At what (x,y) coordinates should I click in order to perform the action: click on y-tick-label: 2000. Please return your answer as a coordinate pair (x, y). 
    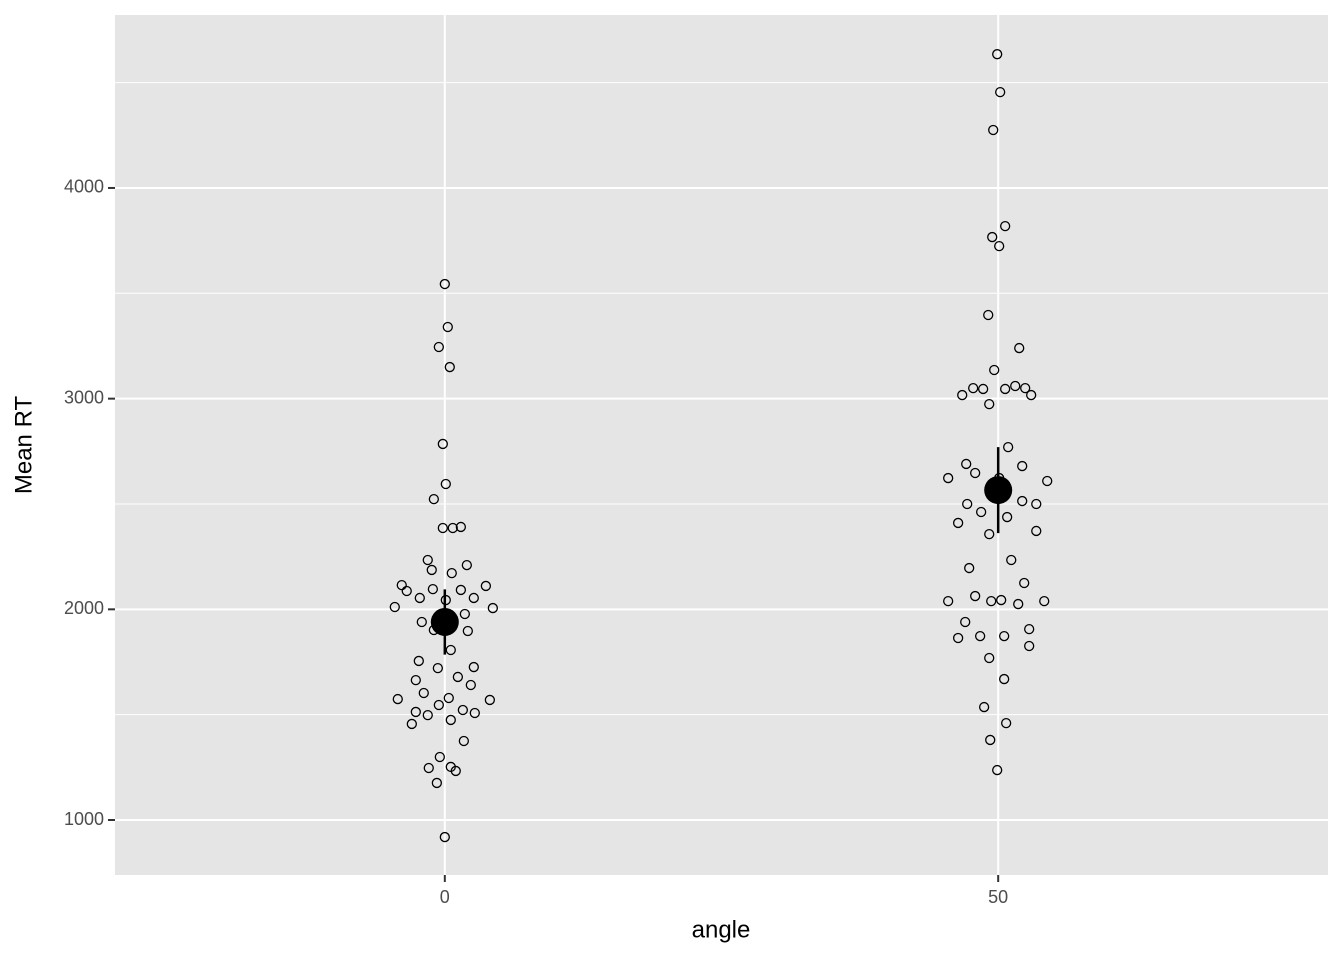
    Looking at the image, I should click on (84, 608).